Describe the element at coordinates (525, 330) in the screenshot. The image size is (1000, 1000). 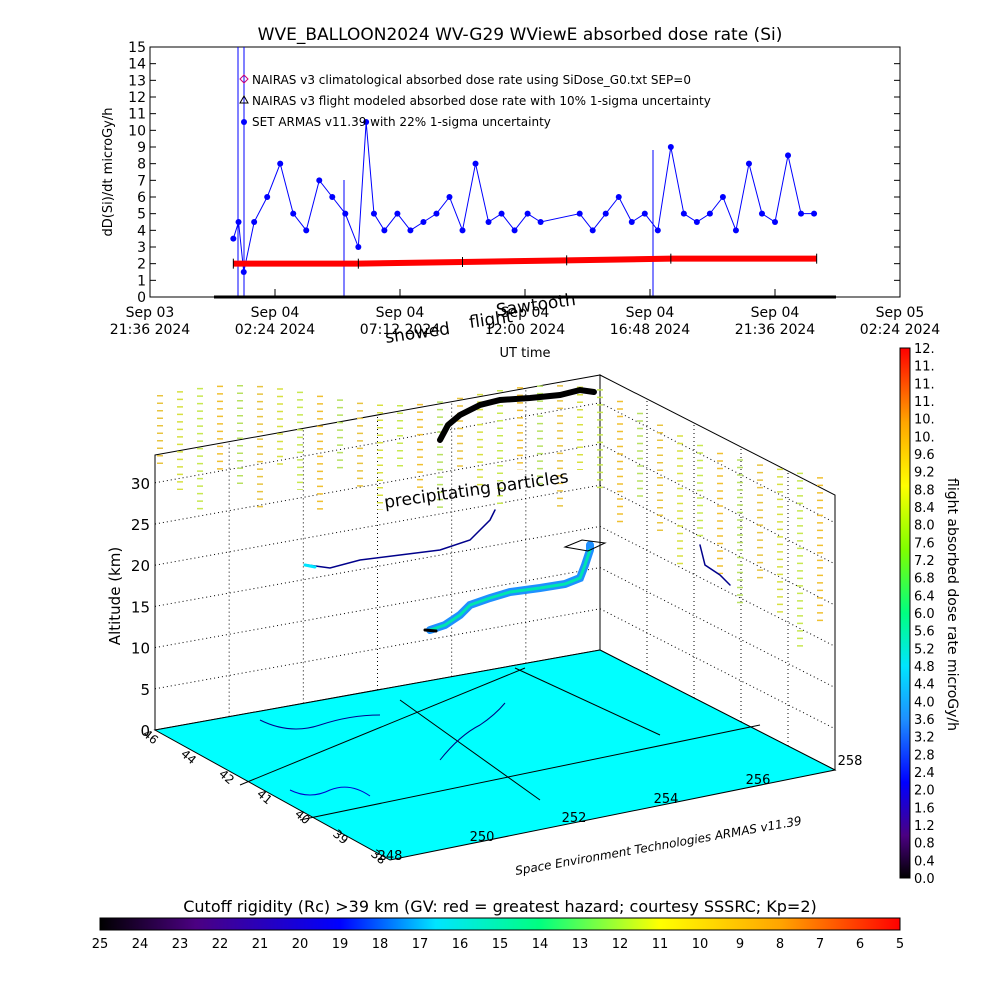
I see `x-tick-time: 12:00 2024` at that location.